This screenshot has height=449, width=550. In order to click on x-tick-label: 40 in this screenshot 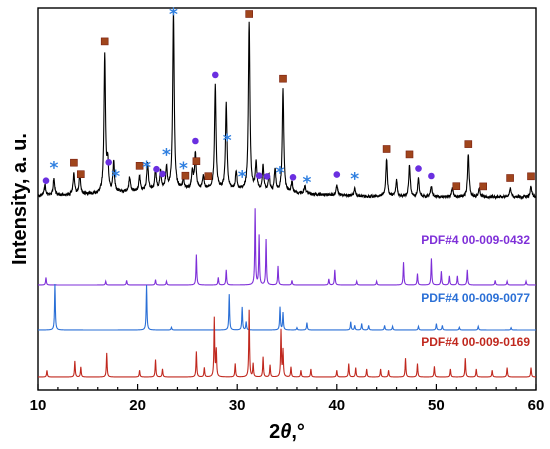, I will do `click(336, 405)`.